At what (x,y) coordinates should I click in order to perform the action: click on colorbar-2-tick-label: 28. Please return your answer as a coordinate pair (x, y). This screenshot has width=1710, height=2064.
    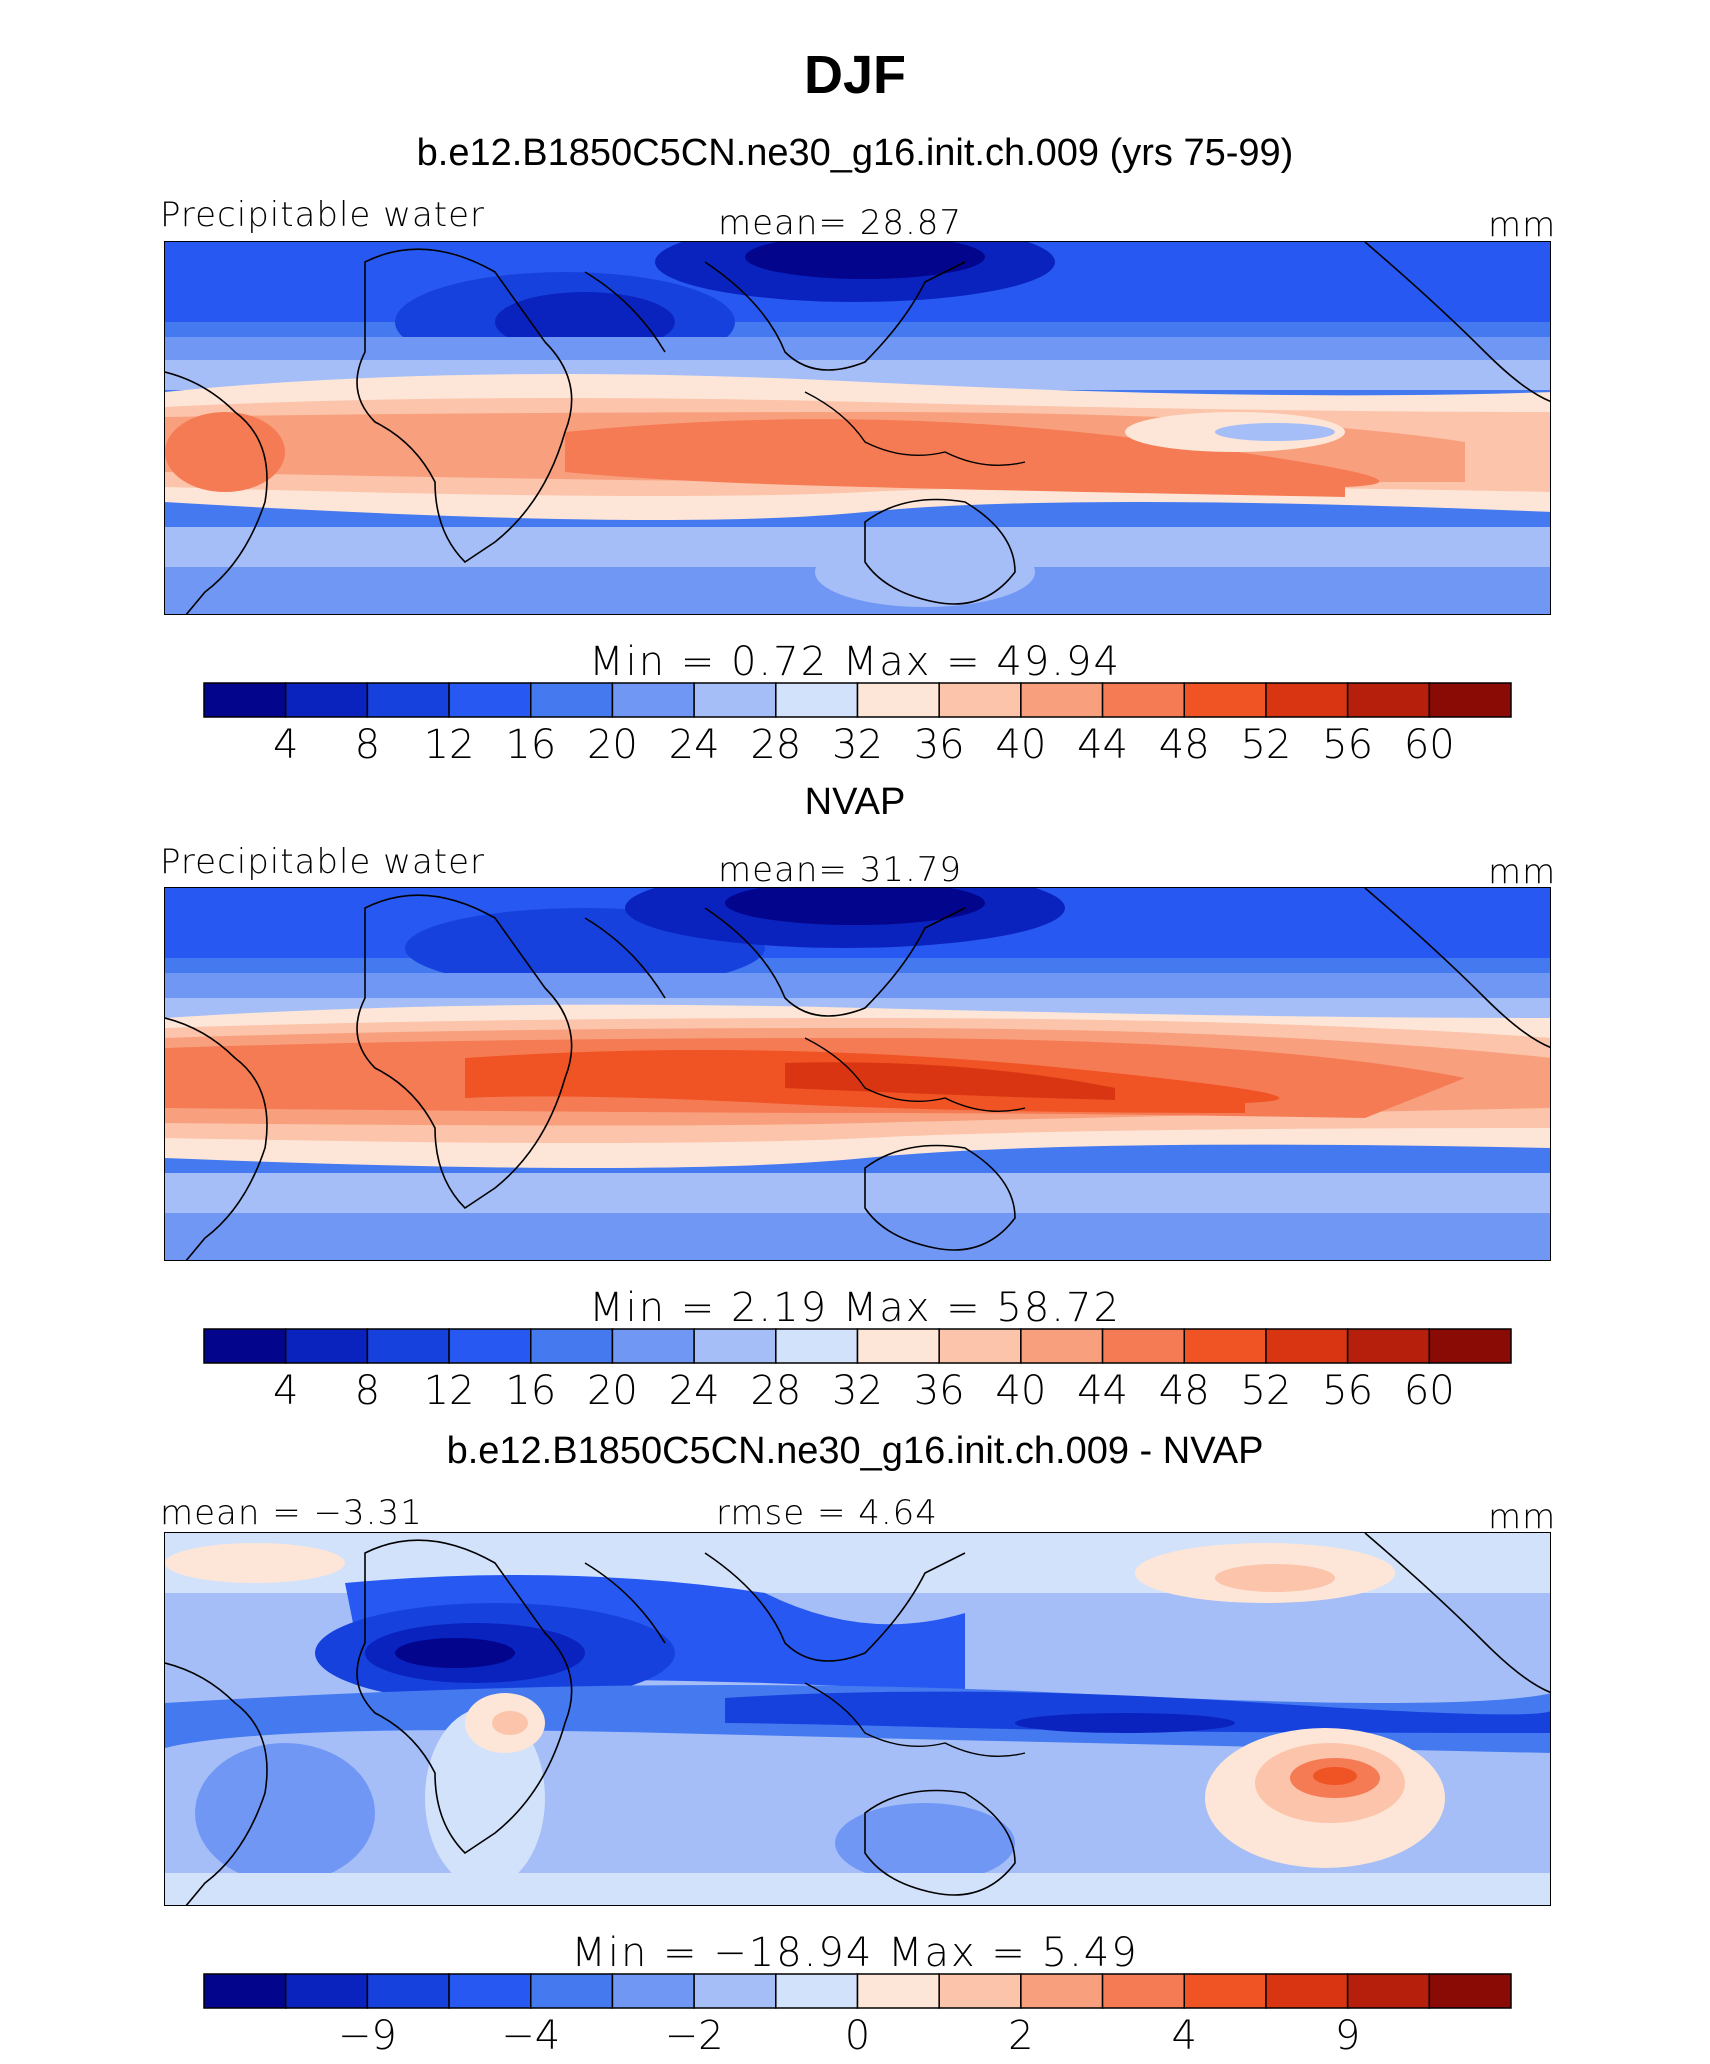
    Looking at the image, I should click on (776, 1391).